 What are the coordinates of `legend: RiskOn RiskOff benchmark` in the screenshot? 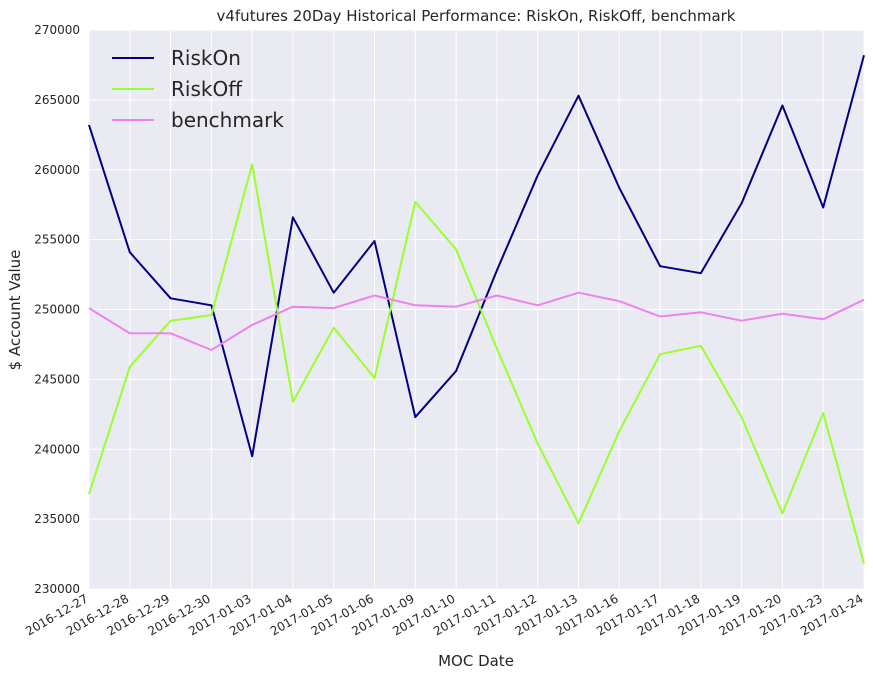 It's located at (198, 89).